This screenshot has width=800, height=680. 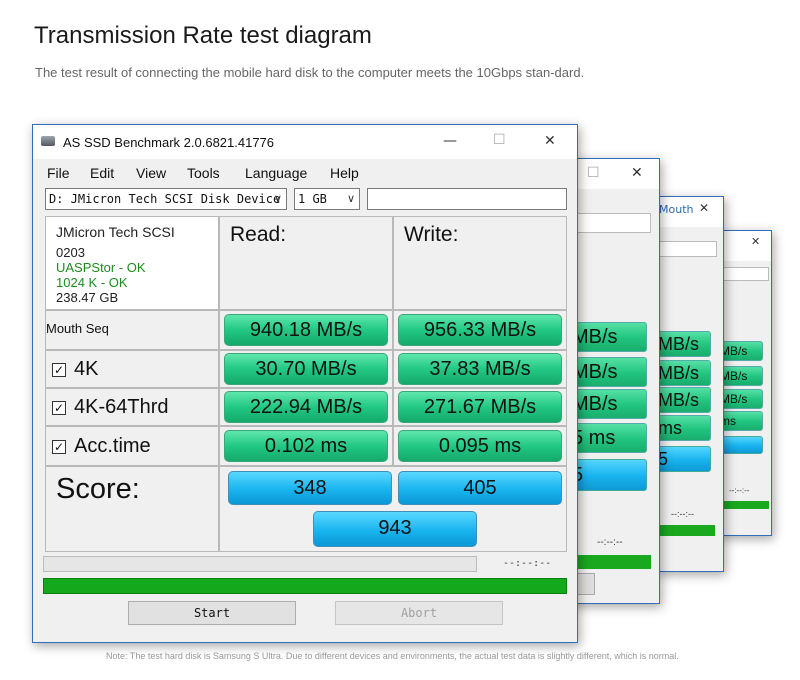 What do you see at coordinates (87, 297) in the screenshot?
I see `device-capacity: 238.47 GB` at bounding box center [87, 297].